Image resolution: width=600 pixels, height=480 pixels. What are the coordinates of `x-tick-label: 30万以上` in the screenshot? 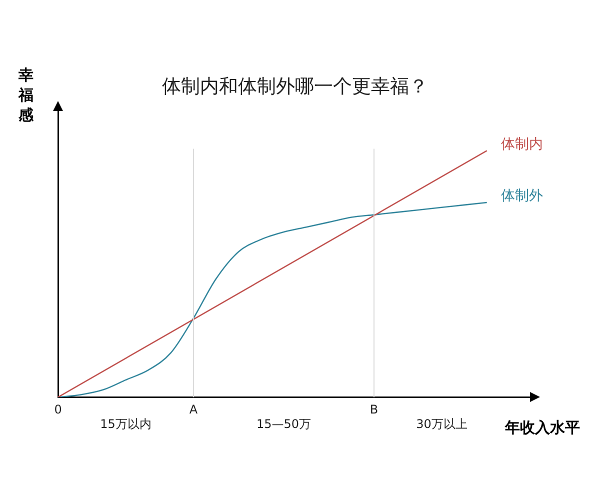 It's located at (442, 423).